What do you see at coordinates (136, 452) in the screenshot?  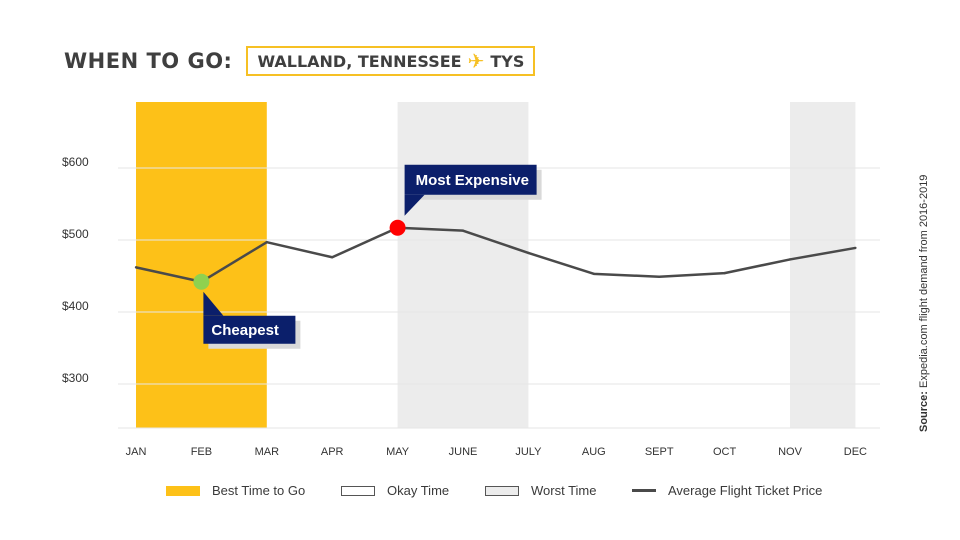 I see `x-tick-label: JAN` at bounding box center [136, 452].